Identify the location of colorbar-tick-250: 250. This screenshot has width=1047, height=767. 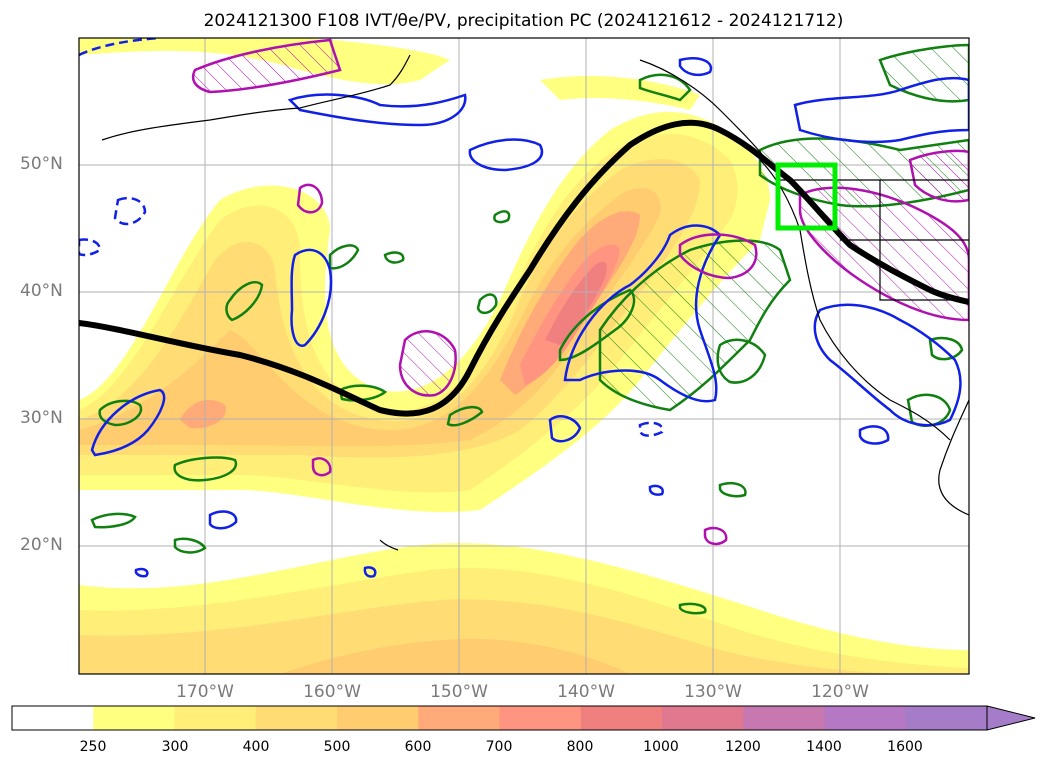
(93, 747).